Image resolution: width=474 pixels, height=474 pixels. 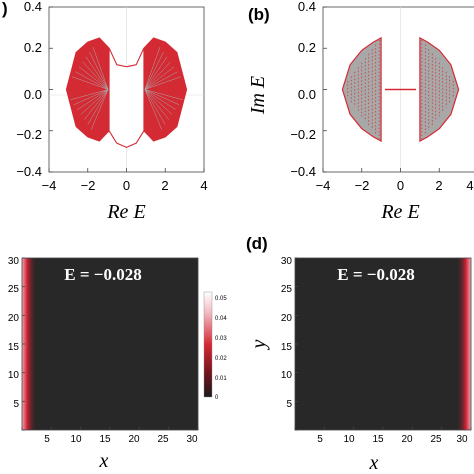 What do you see at coordinates (33, 47) in the screenshot?
I see `panel-a-ytick: 0.2` at bounding box center [33, 47].